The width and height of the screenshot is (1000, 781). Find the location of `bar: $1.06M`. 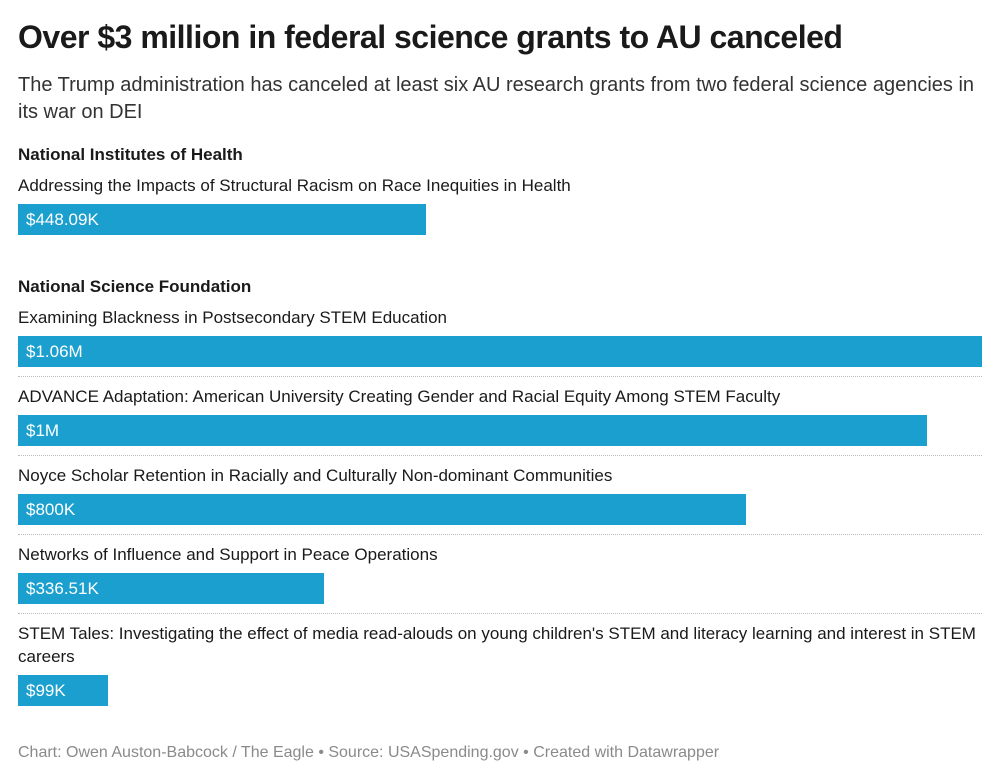

bar: $1.06M is located at coordinates (500, 351).